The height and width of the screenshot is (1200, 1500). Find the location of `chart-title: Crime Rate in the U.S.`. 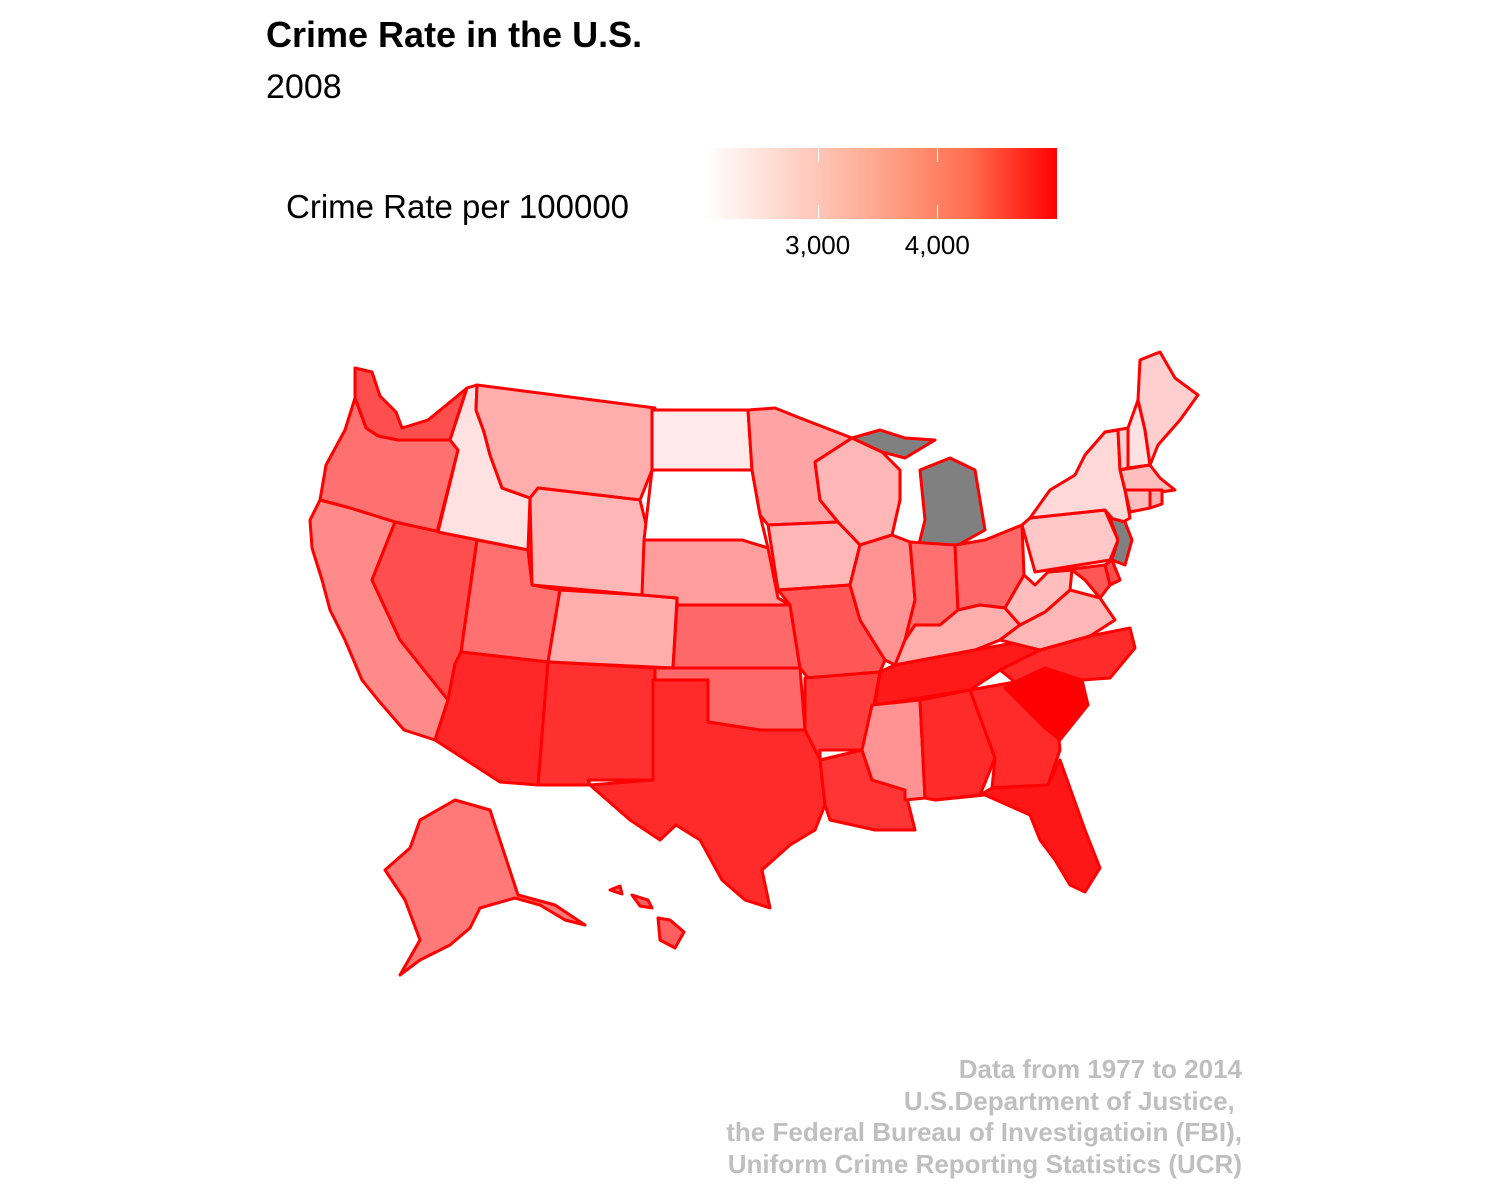

chart-title: Crime Rate in the U.S. is located at coordinates (454, 34).